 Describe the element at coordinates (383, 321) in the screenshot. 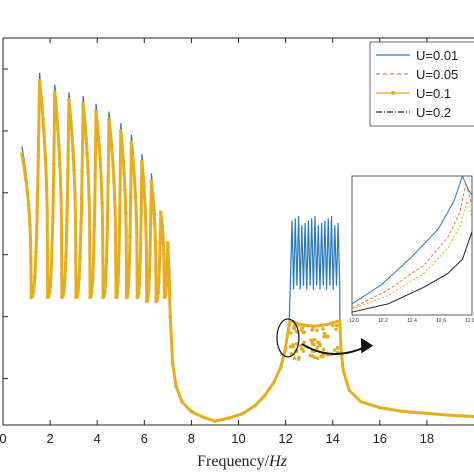

I see `inset-x-tick-label: 12.2` at that location.